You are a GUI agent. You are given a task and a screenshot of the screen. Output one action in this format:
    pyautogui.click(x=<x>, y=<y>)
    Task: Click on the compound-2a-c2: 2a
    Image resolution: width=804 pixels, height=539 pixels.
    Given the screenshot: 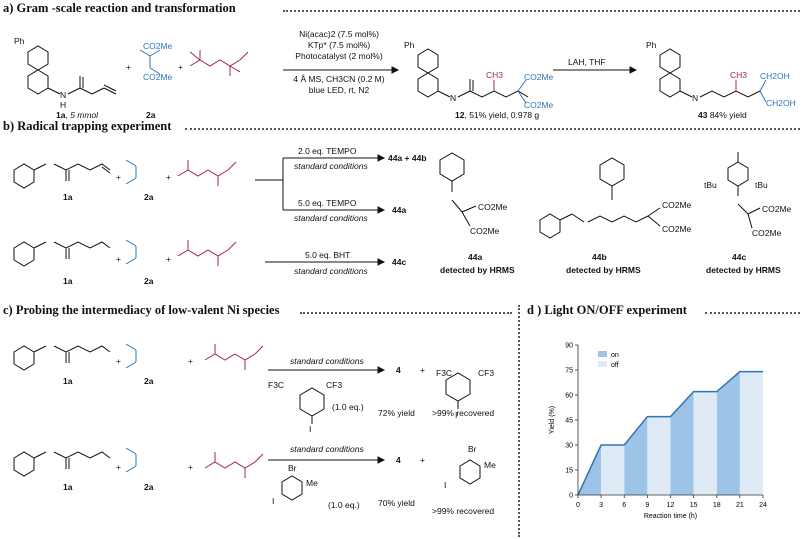 What is the action you would take?
    pyautogui.click(x=149, y=487)
    